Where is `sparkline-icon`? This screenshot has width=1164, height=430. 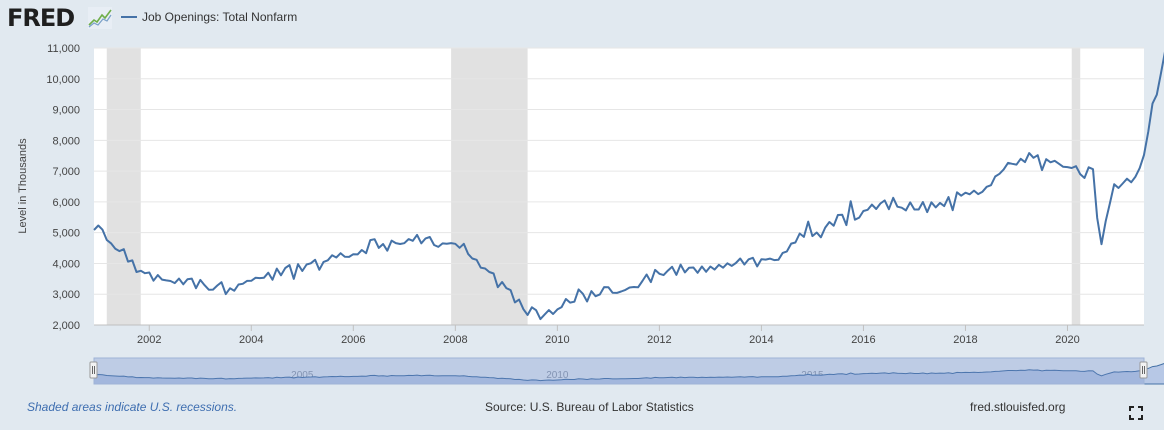 sparkline-icon is located at coordinates (100, 18).